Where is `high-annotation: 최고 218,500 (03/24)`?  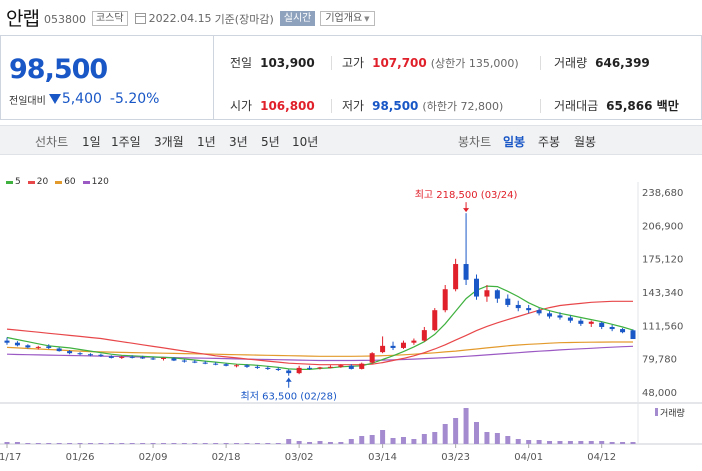
high-annotation: 최고 218,500 (03/24) is located at coordinates (466, 195).